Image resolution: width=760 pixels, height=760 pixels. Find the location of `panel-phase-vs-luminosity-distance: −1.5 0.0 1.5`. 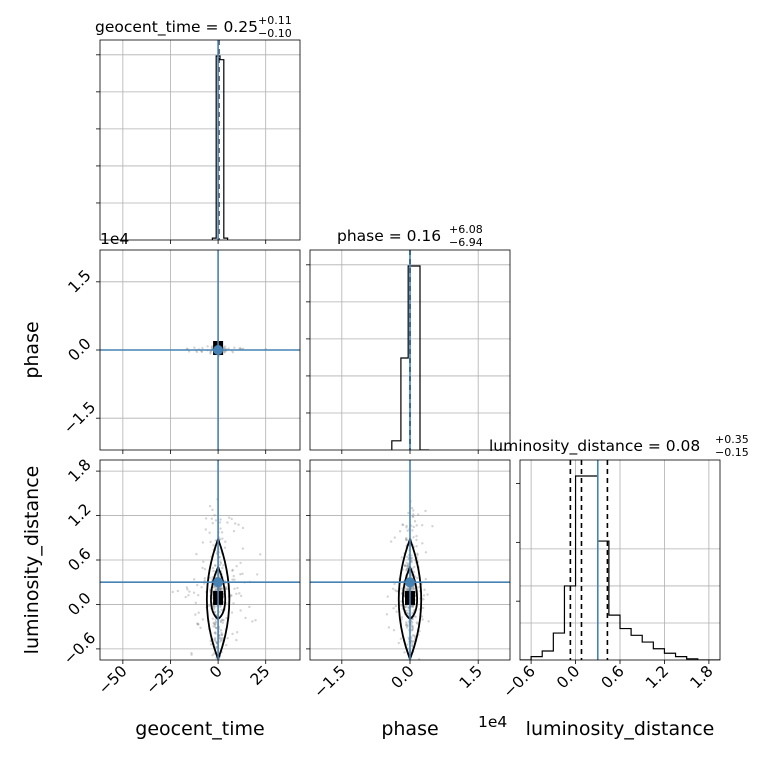

panel-phase-vs-luminosity-distance: −1.5 0.0 1.5 is located at coordinates (408, 584).